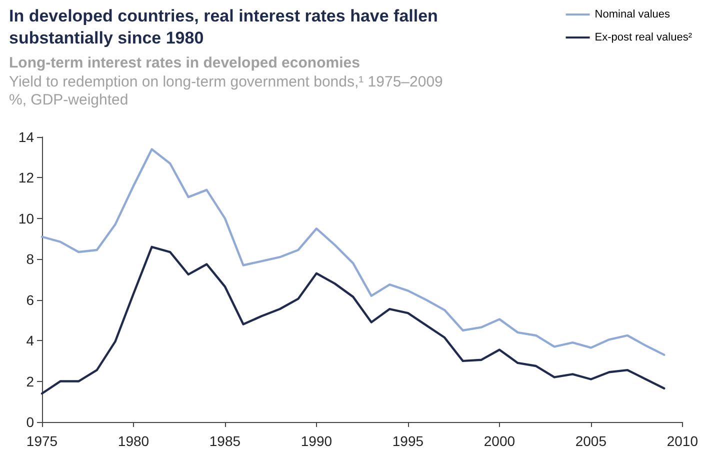 The width and height of the screenshot is (701, 455). I want to click on y-tick-label: 2, so click(30, 381).